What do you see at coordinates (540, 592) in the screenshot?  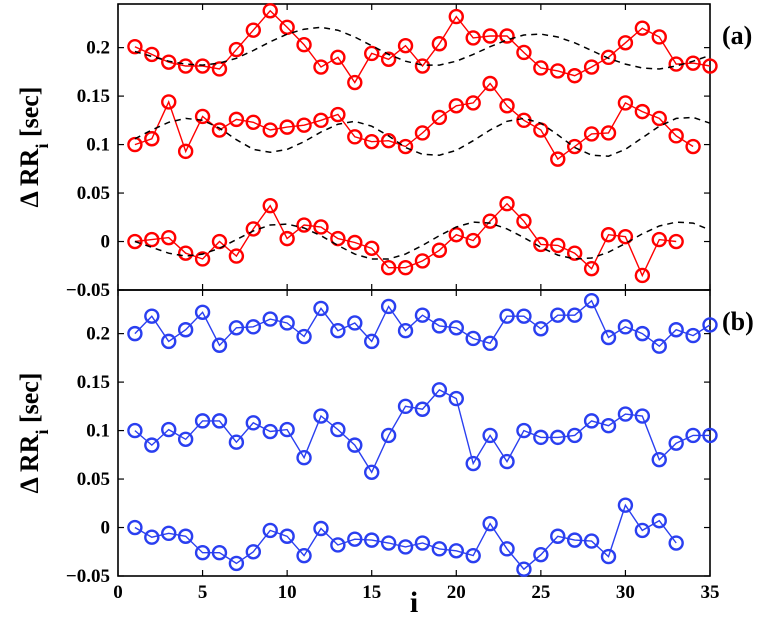 I see `x-tick-label: 25` at bounding box center [540, 592].